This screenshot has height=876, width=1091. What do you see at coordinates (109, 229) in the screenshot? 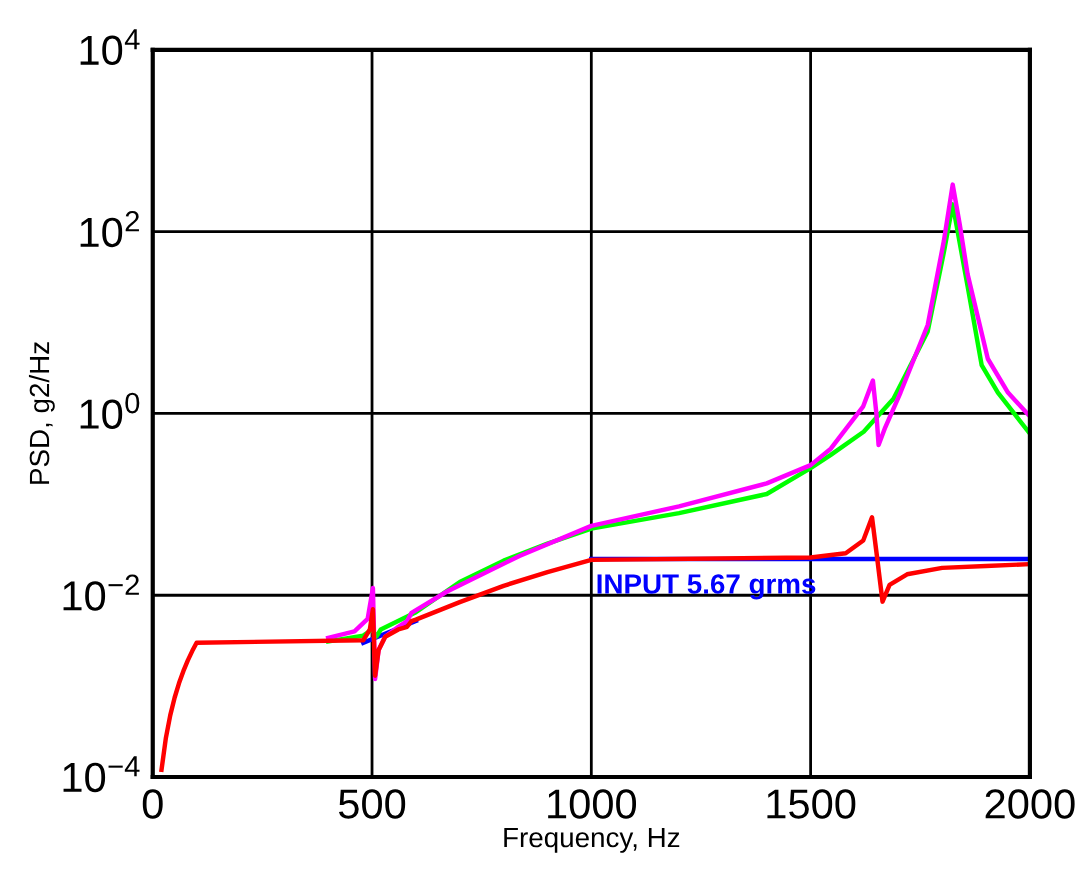
I see `y-tick-label: 10$^{2}$` at bounding box center [109, 229].